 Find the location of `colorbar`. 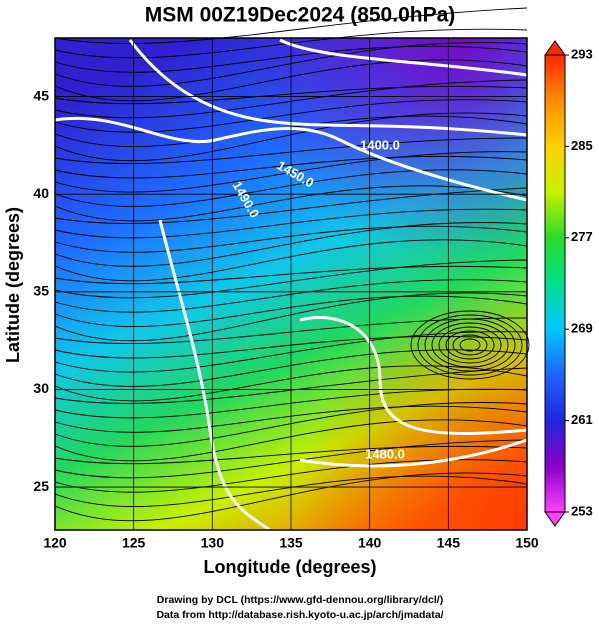

colorbar is located at coordinates (555, 283).